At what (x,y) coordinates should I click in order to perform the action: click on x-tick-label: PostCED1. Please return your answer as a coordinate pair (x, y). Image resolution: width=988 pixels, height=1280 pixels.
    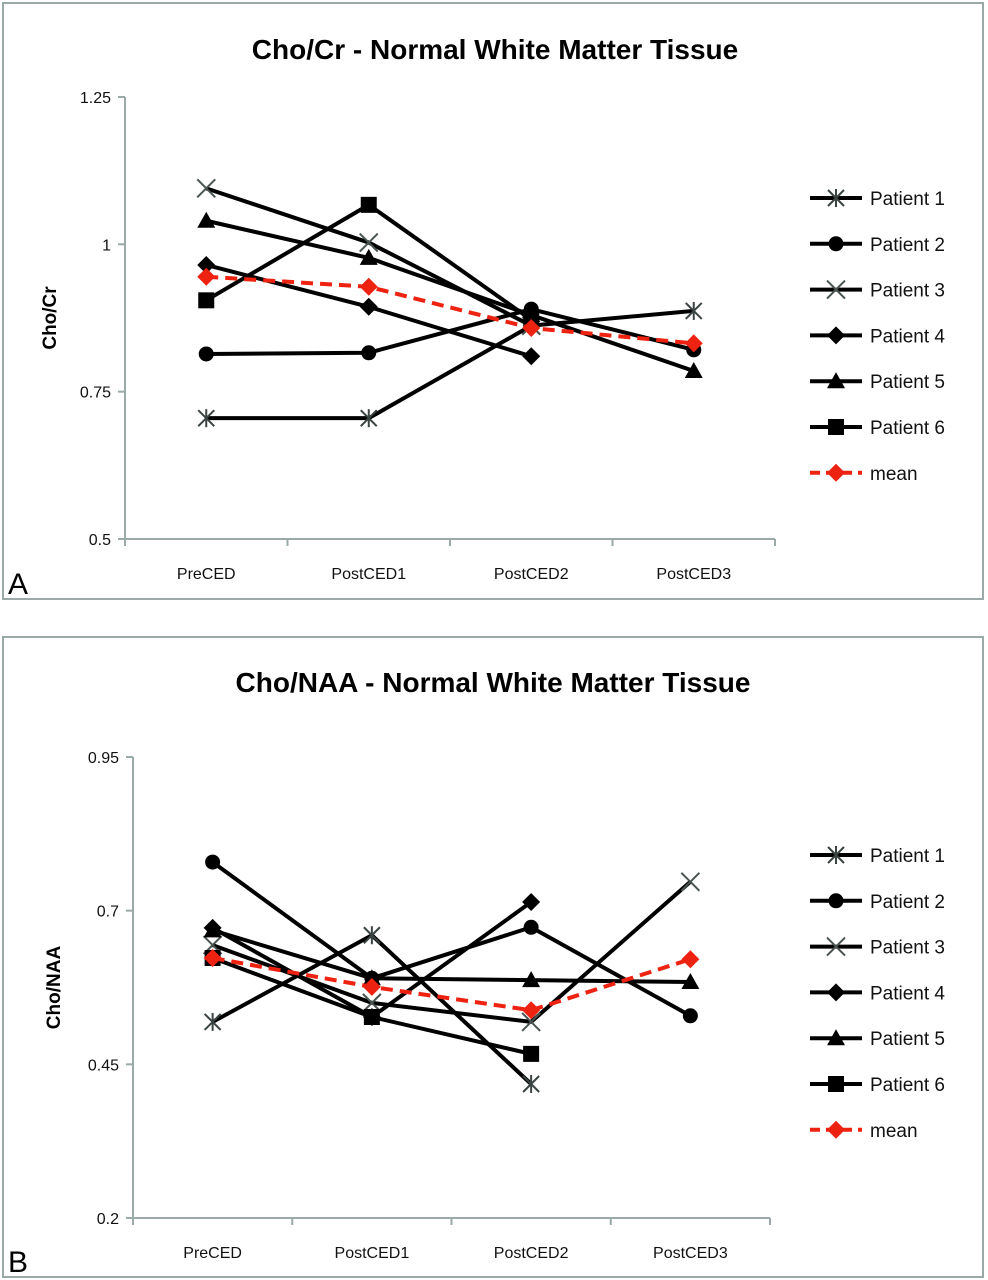
    Looking at the image, I should click on (372, 1253).